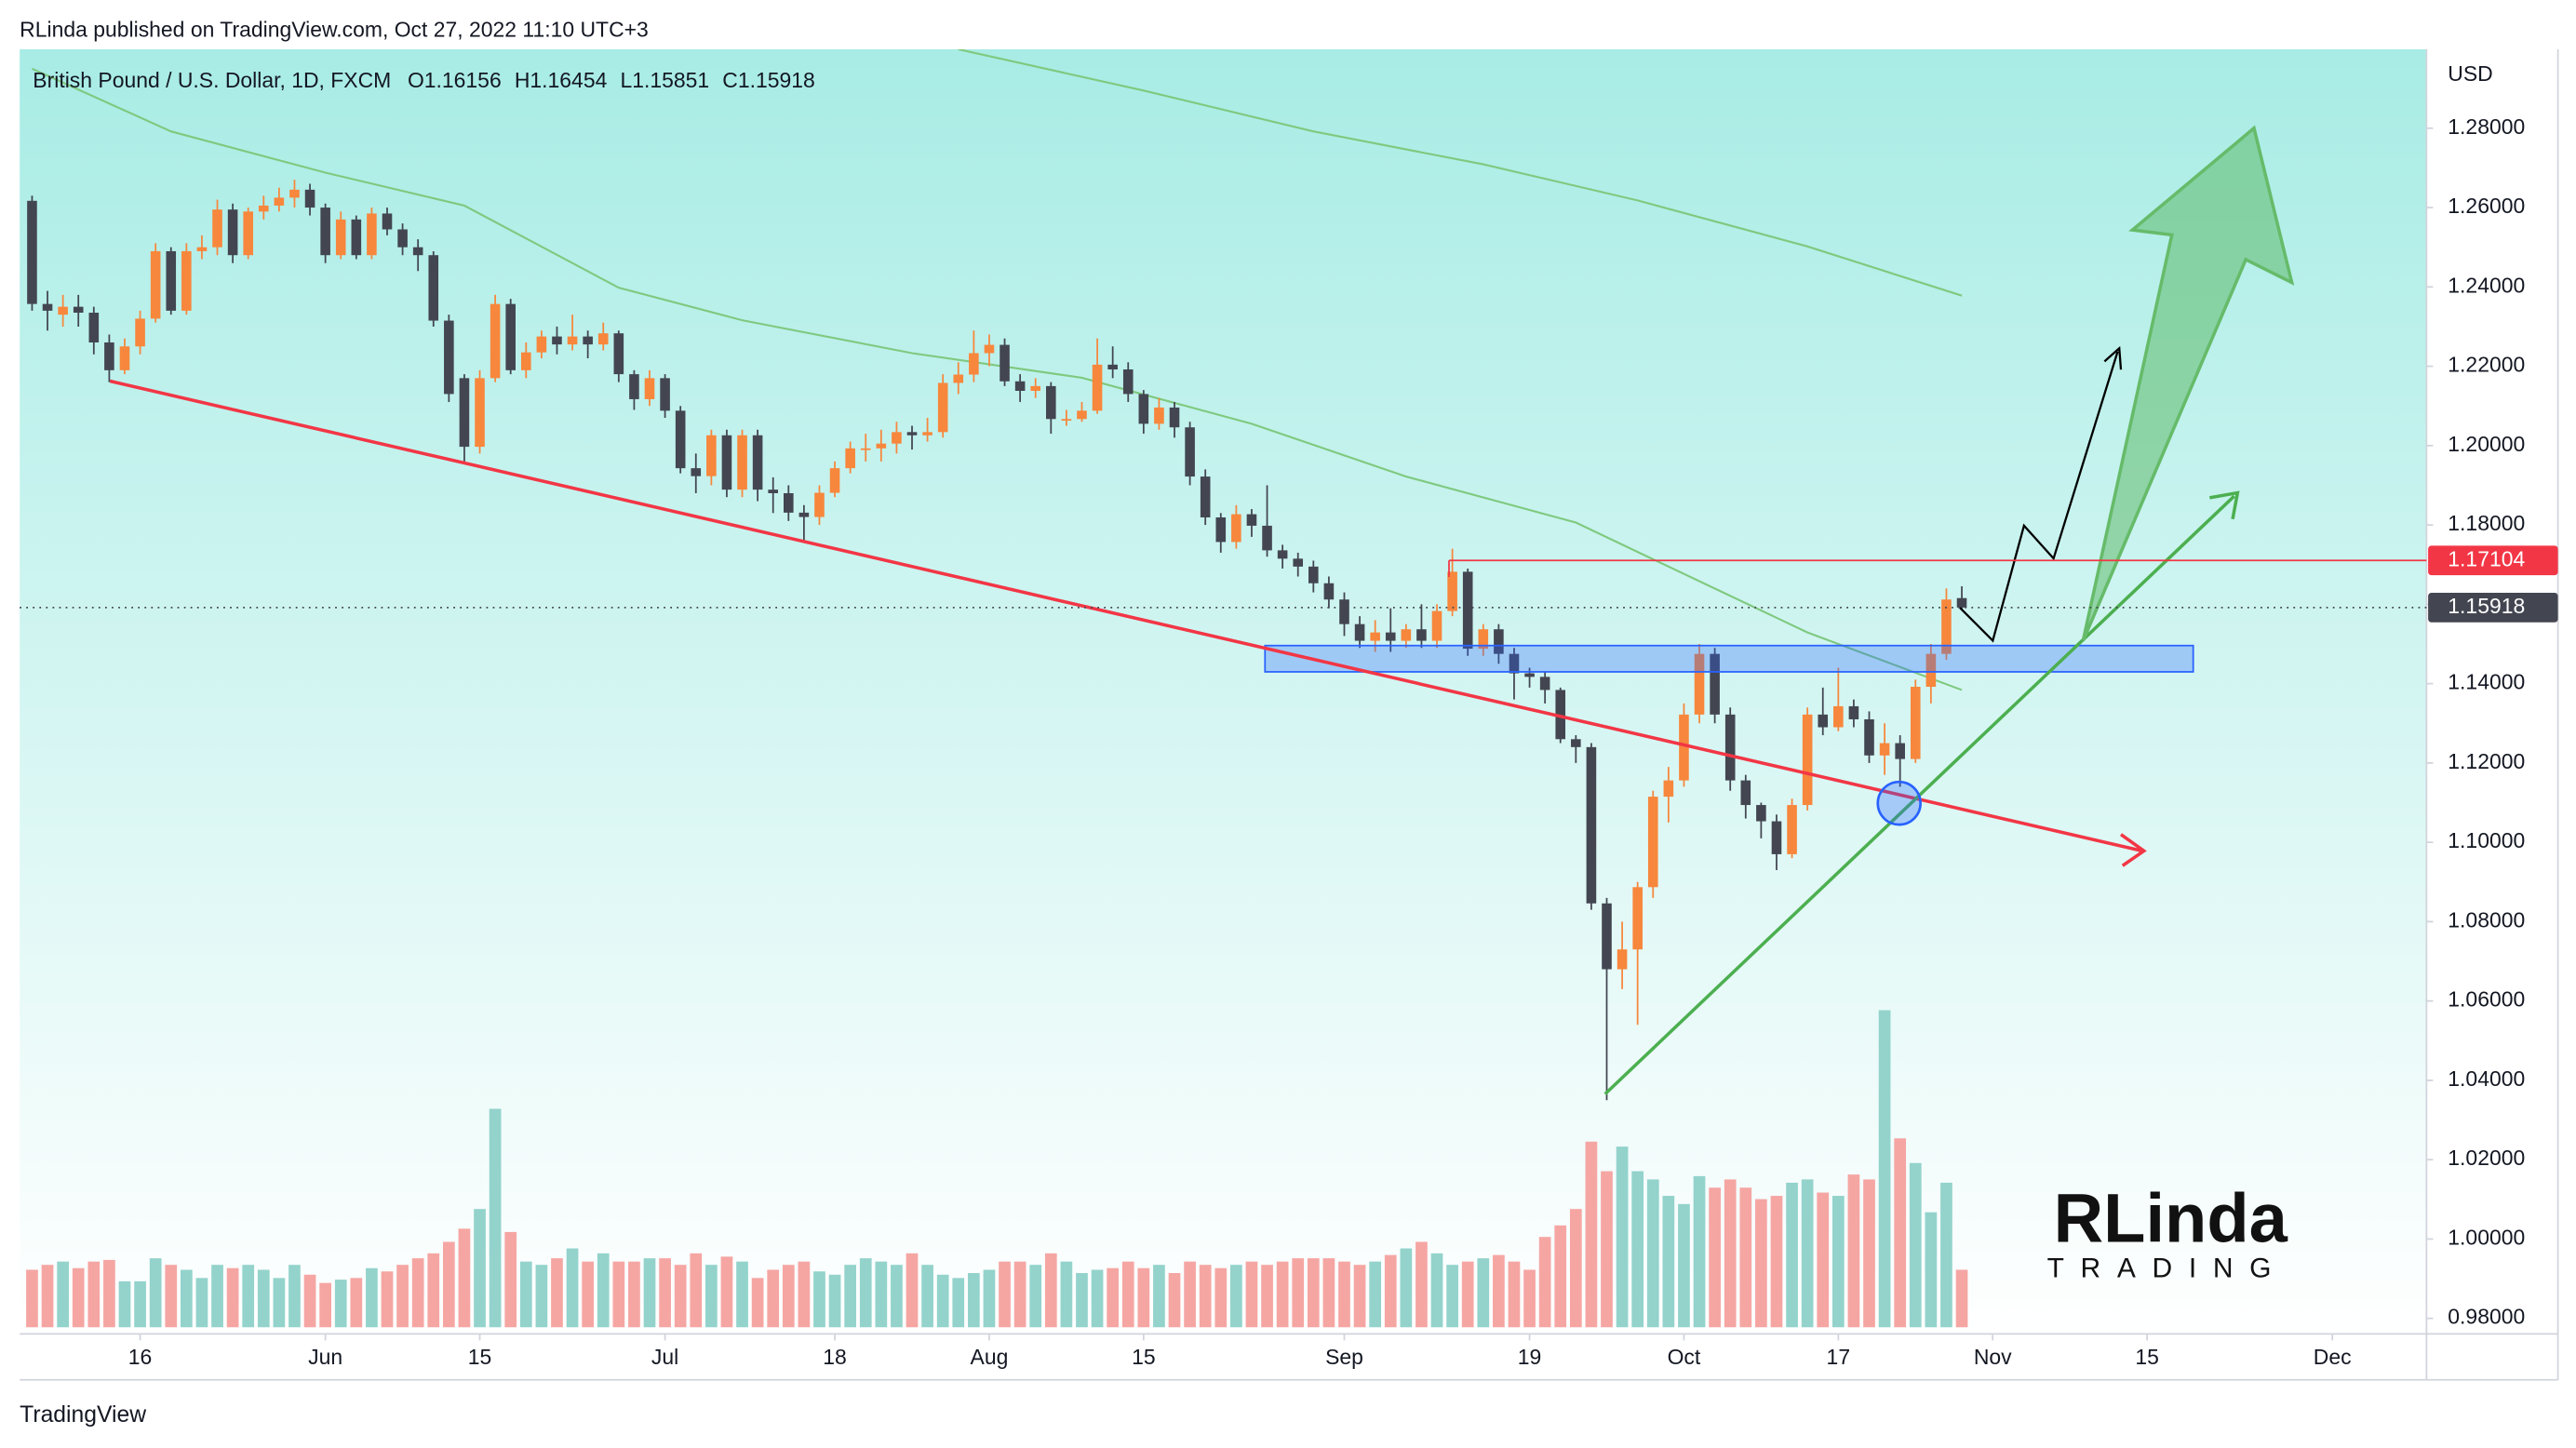 This screenshot has height=1448, width=2576. What do you see at coordinates (212, 80) in the screenshot?
I see `symbol-title: British Pound / U.S. Dollar, 1D, FXCM` at bounding box center [212, 80].